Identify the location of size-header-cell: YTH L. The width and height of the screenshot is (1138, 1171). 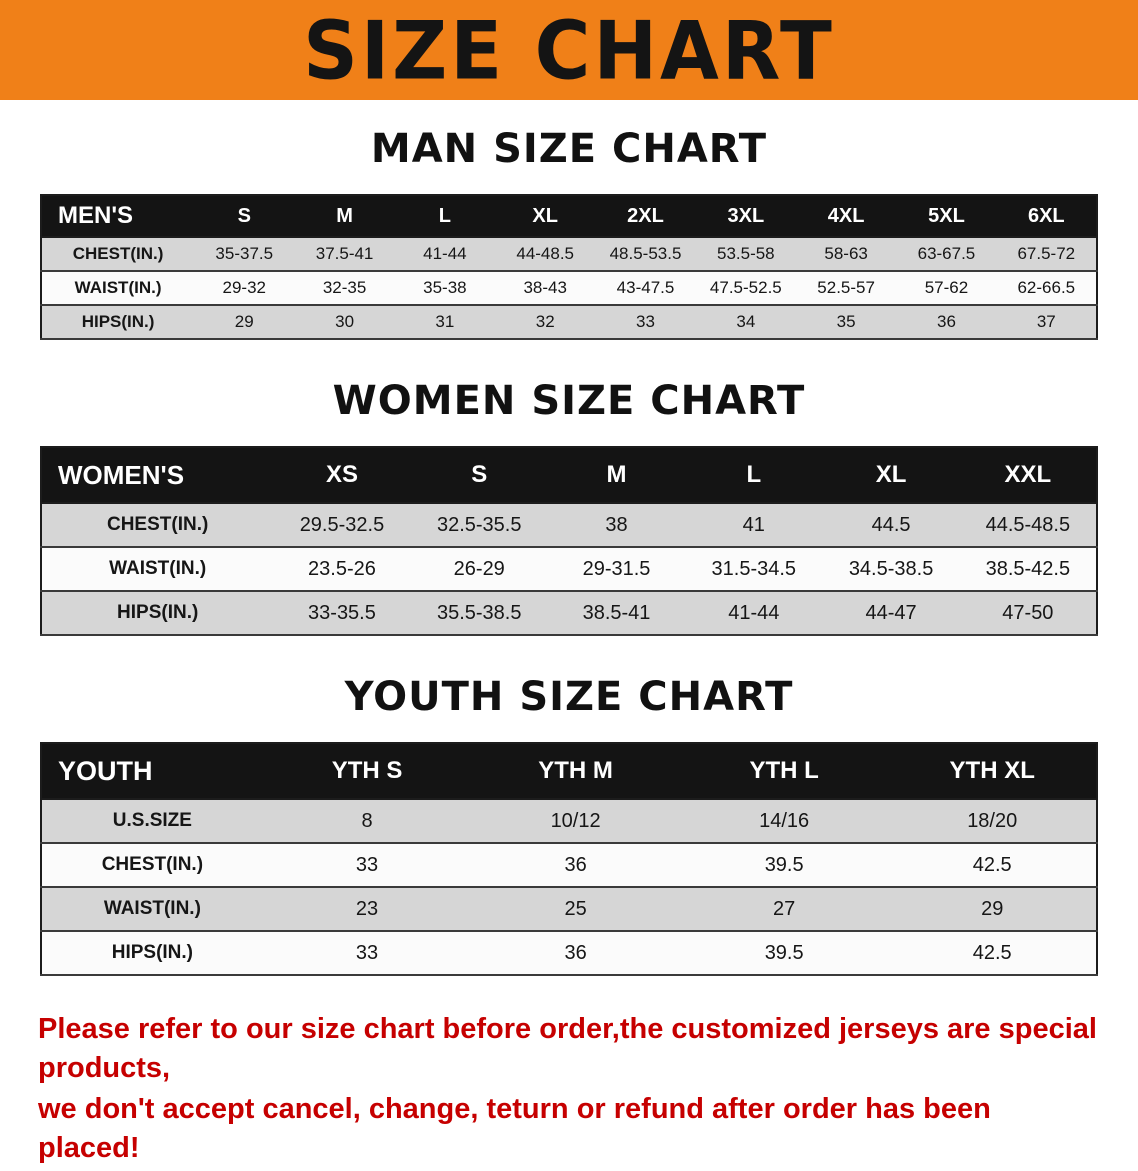
(784, 771).